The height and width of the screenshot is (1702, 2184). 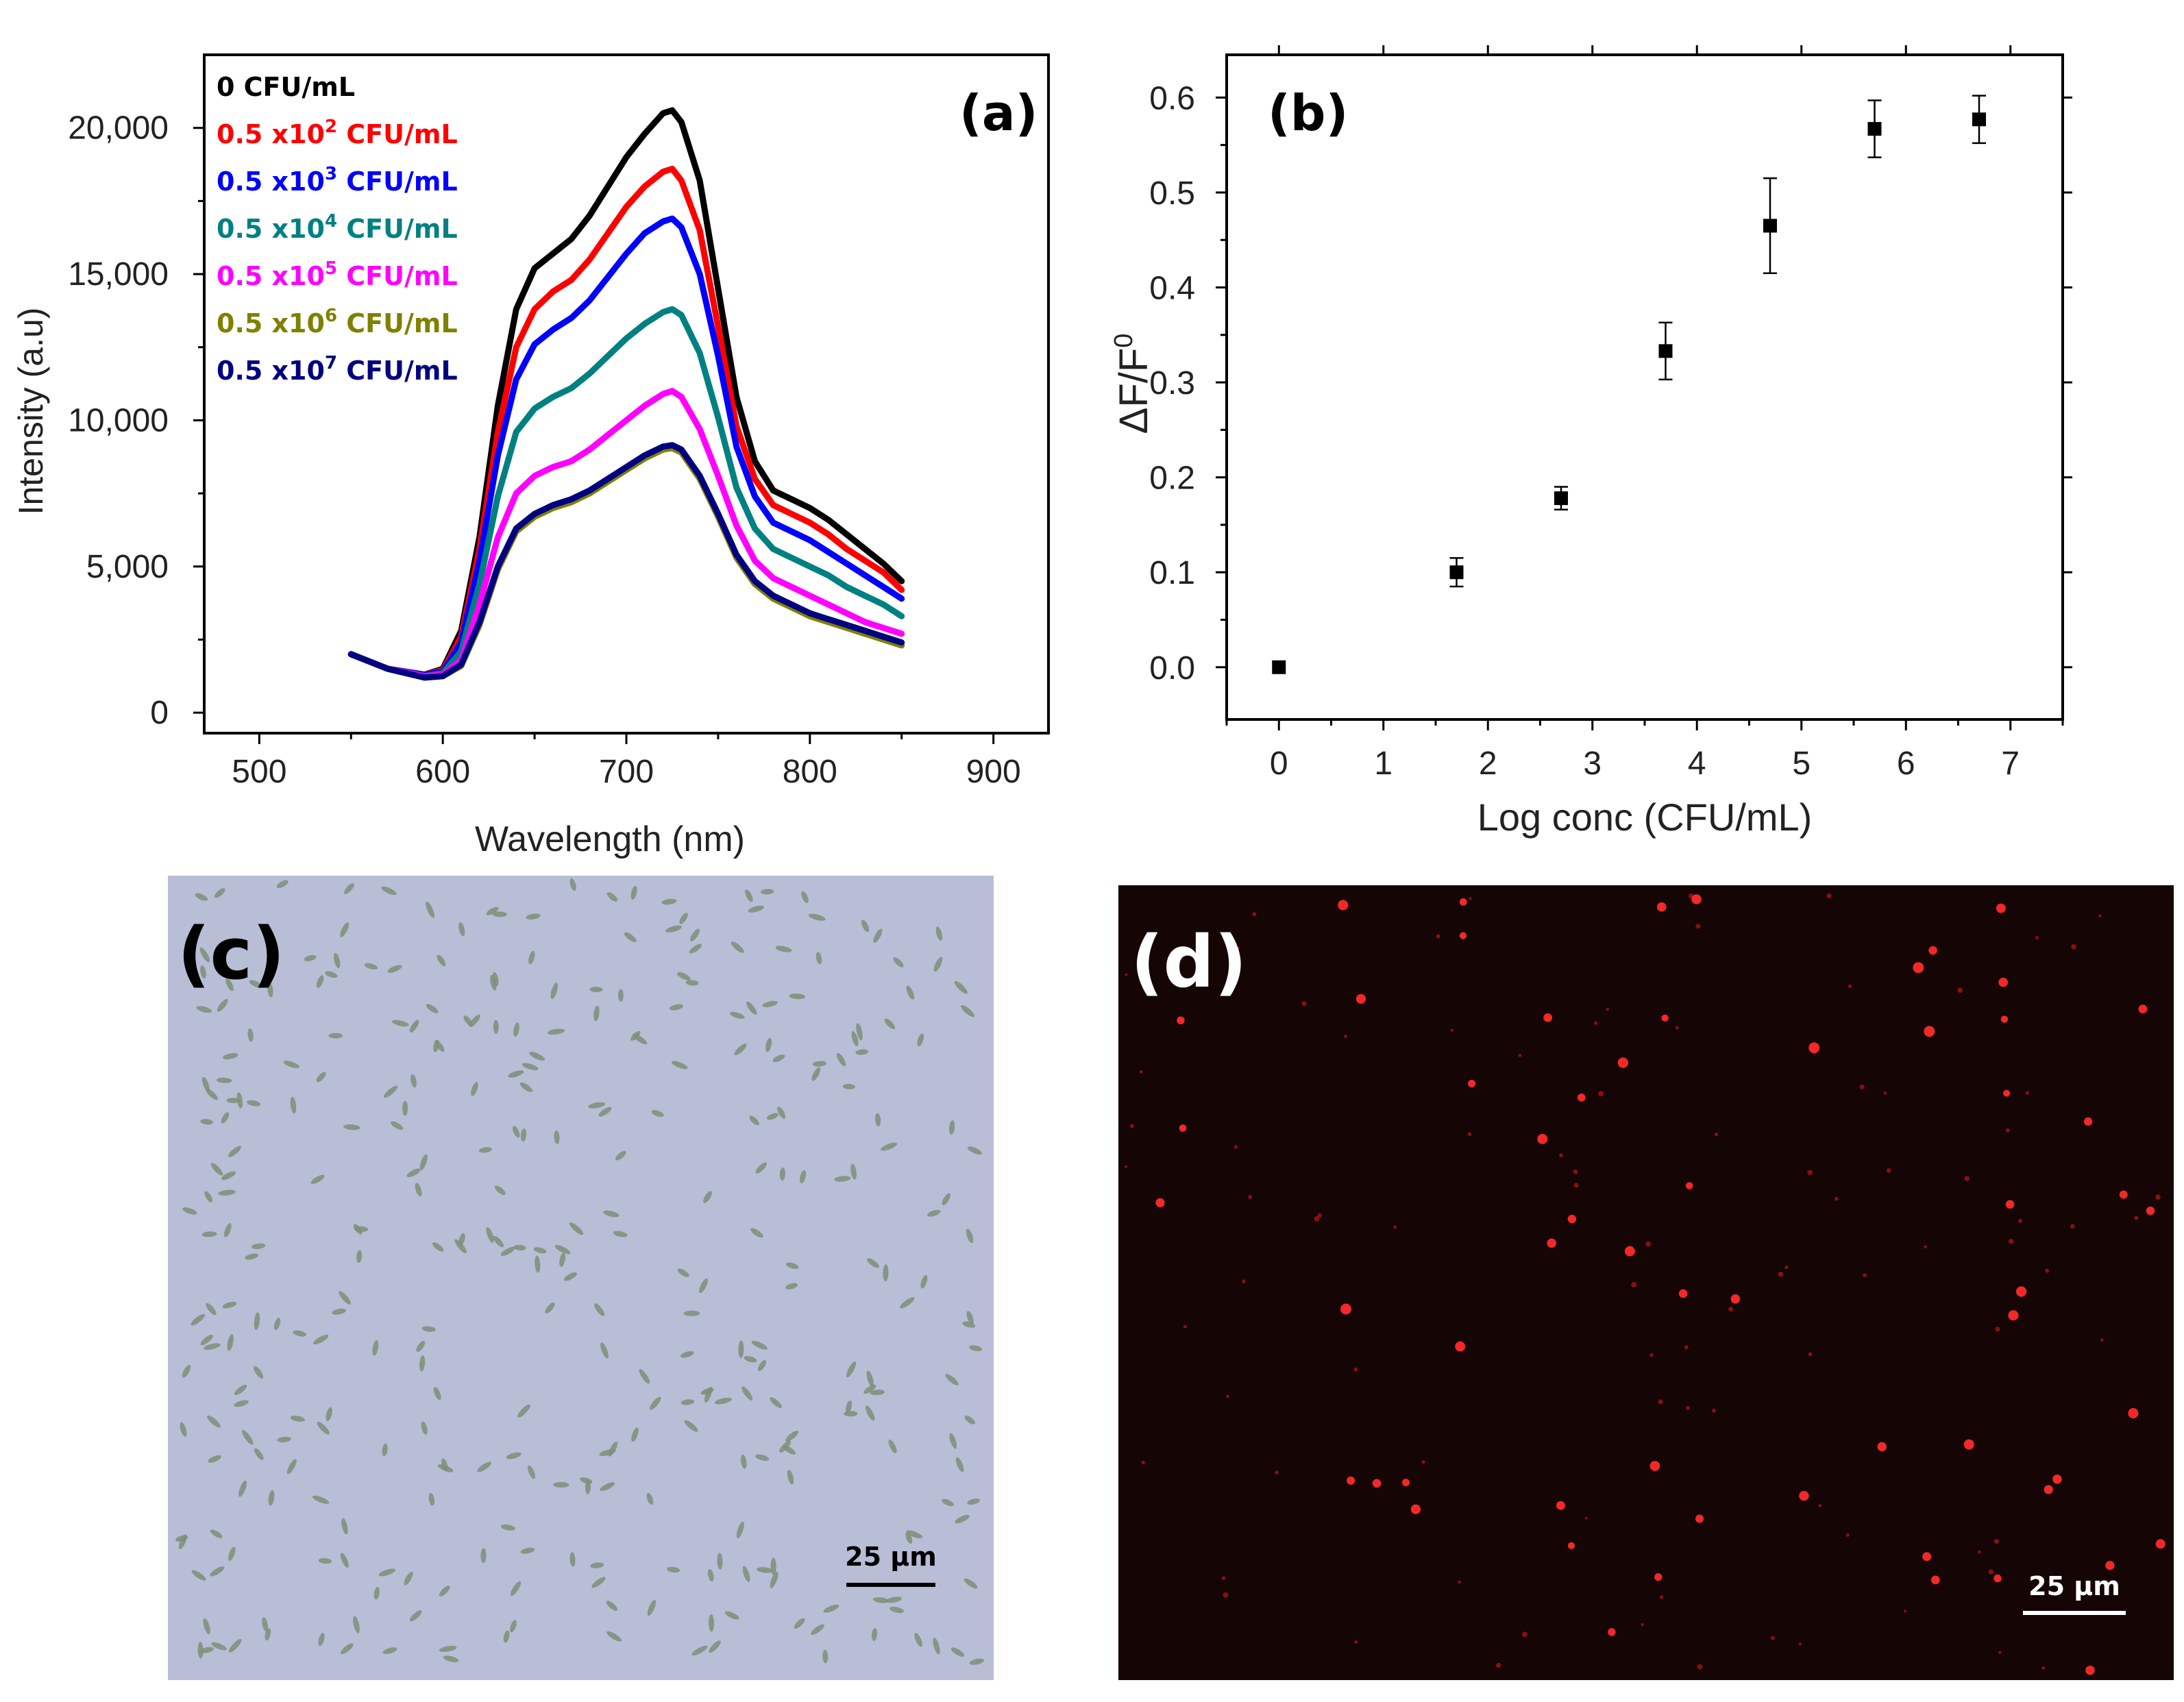 I want to click on panel-a-x-ticks: 500 600 700 800 900, so click(x=626, y=761).